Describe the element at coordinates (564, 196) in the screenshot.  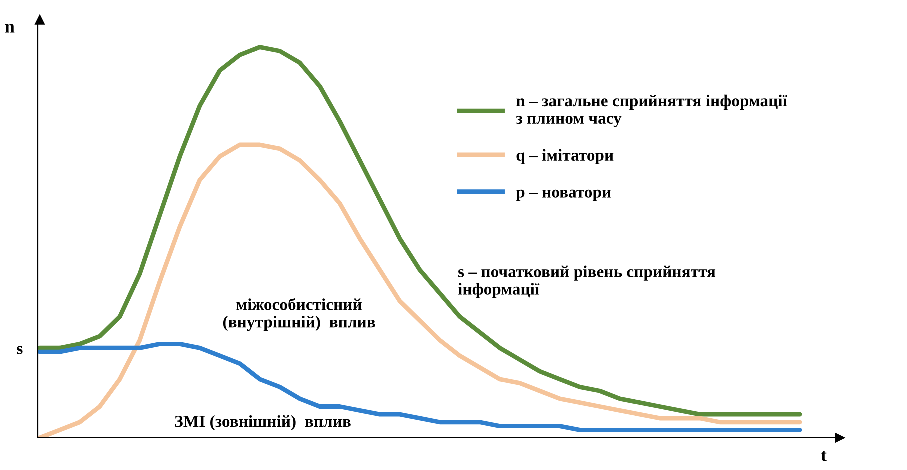
I see `legend-label: p – новатори` at that location.